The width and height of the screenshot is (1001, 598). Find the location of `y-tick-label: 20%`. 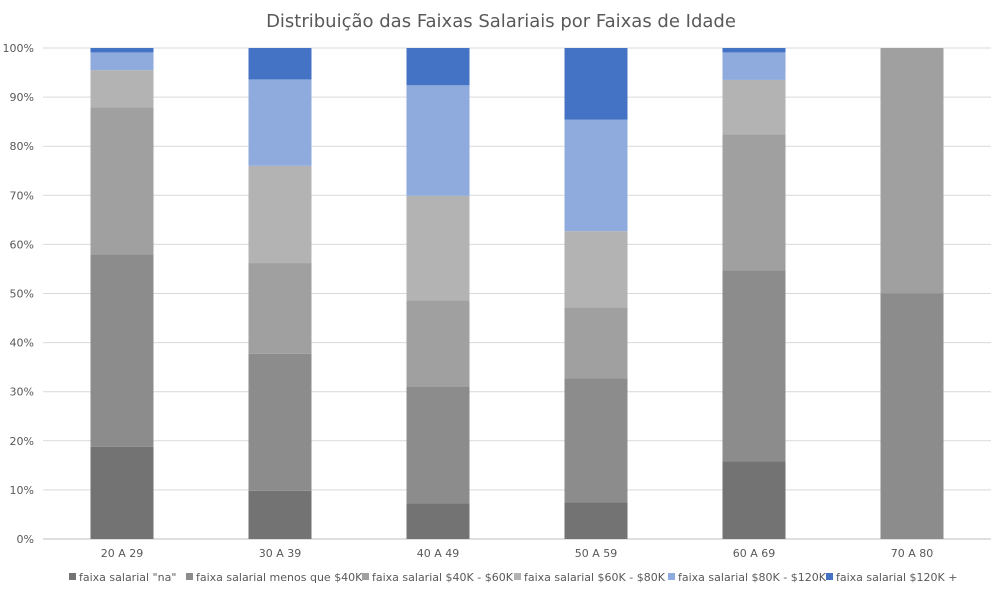

y-tick-label: 20% is located at coordinates (22, 441).